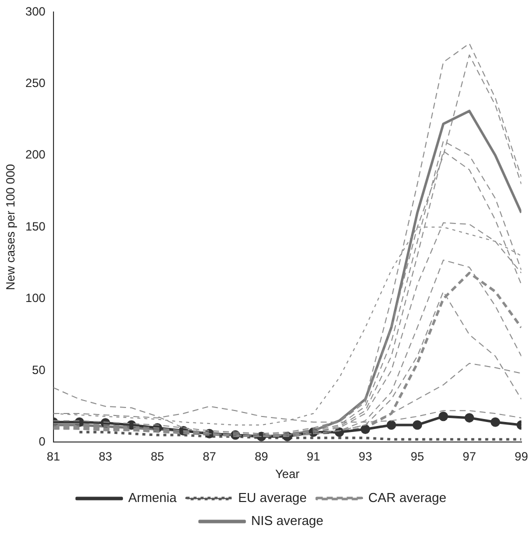 This screenshot has height=538, width=531. I want to click on y-tick-label: 250, so click(35, 83).